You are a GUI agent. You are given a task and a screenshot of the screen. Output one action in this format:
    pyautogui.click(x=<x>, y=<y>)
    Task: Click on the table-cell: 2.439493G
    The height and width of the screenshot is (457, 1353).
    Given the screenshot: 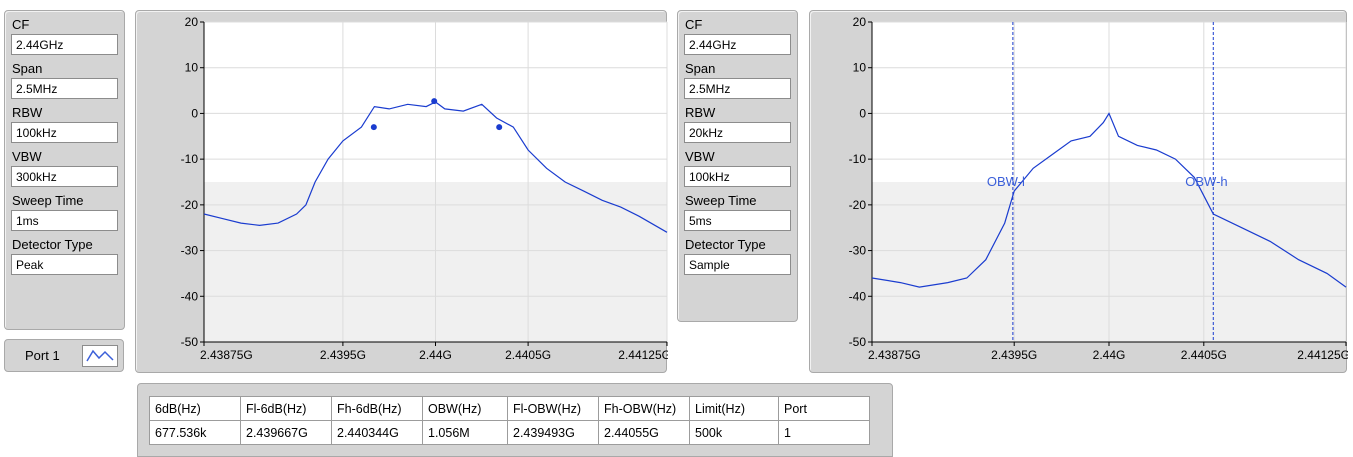 What is the action you would take?
    pyautogui.click(x=553, y=432)
    